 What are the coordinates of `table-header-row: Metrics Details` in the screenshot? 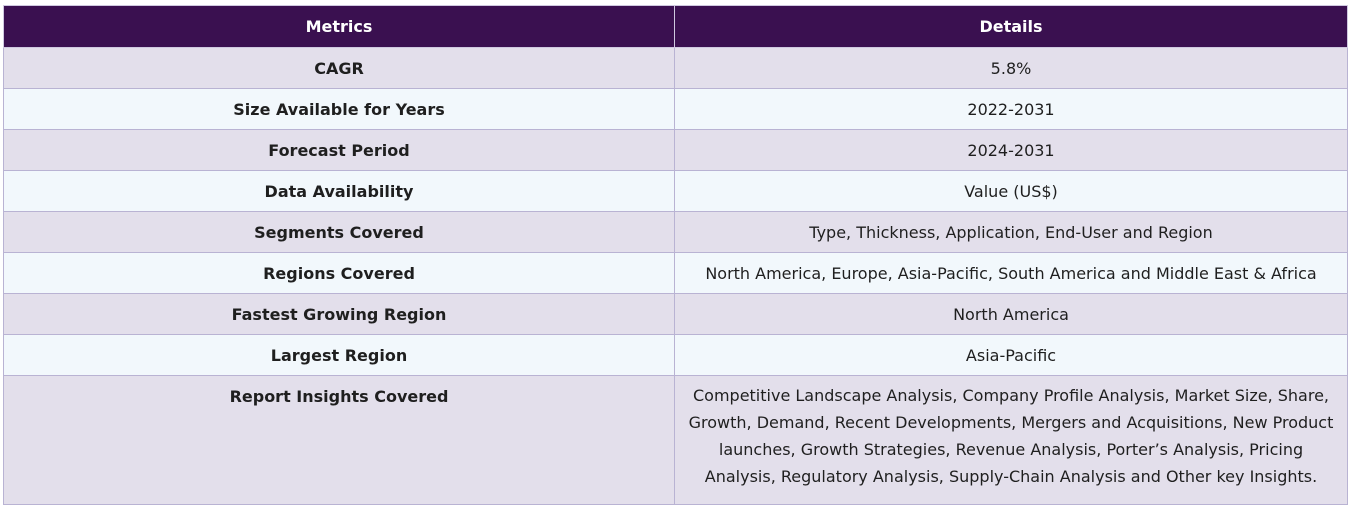 It's located at (675, 26).